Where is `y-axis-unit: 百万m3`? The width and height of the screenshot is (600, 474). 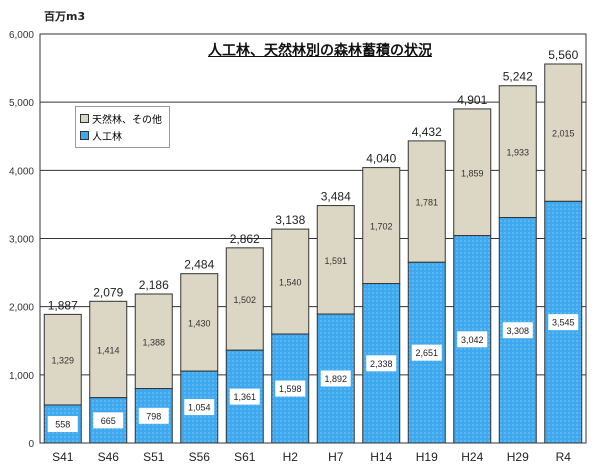
y-axis-unit: 百万m3 is located at coordinates (65, 16).